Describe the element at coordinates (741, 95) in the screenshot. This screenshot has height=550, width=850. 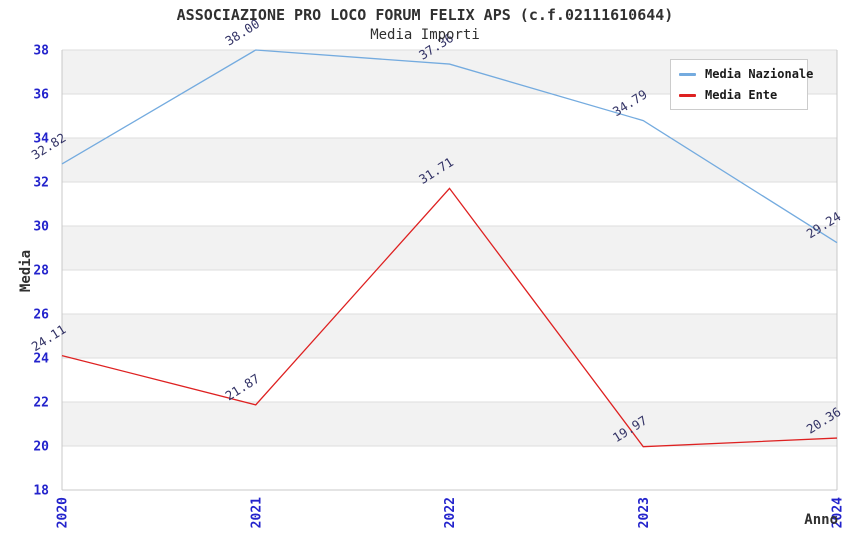
I see `legend-label-media-ente: Media Ente` at that location.